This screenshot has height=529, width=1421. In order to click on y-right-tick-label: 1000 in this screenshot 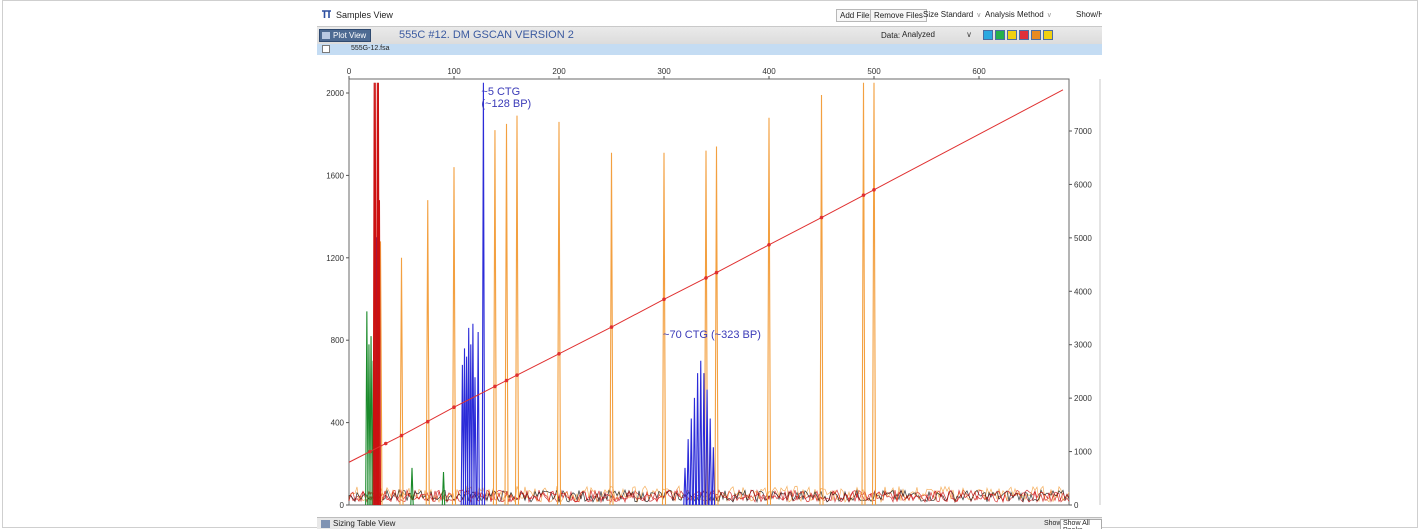, I will do `click(1083, 452)`.